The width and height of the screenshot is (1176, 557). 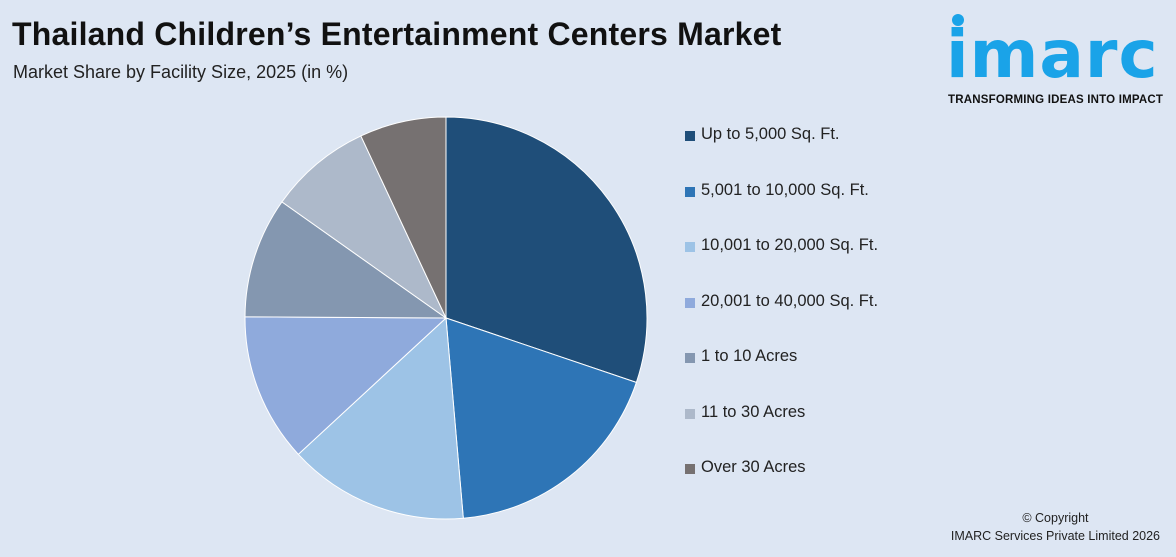 I want to click on logo-tagline: TRANSFORMING IDEAS INTO IMPACT, so click(x=1056, y=100).